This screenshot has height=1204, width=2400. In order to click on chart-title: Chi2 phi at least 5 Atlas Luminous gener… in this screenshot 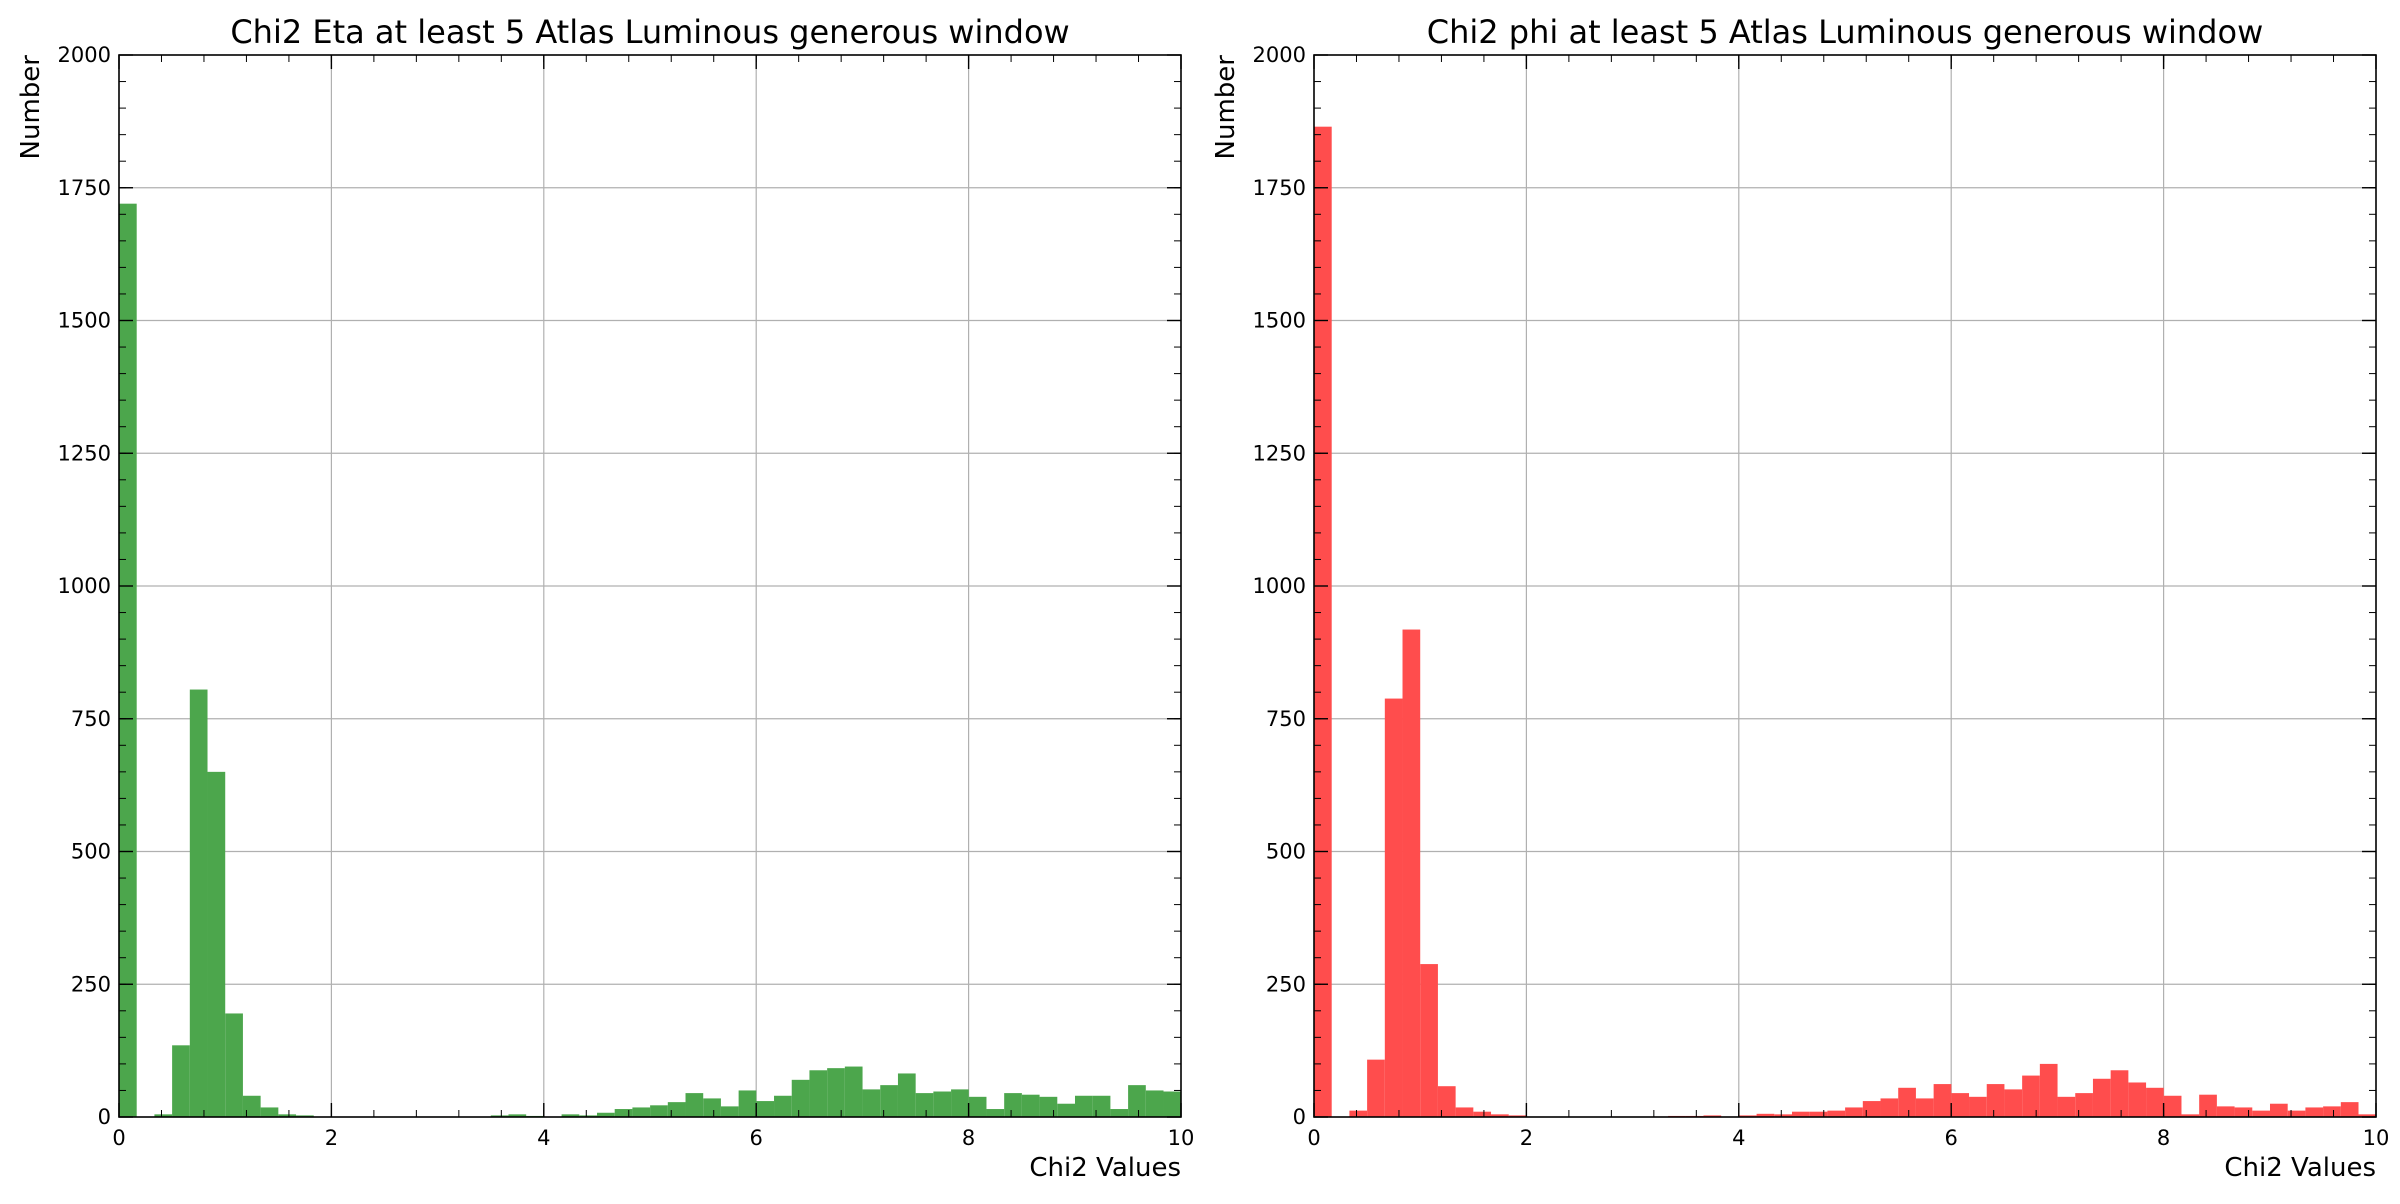, I will do `click(1845, 32)`.